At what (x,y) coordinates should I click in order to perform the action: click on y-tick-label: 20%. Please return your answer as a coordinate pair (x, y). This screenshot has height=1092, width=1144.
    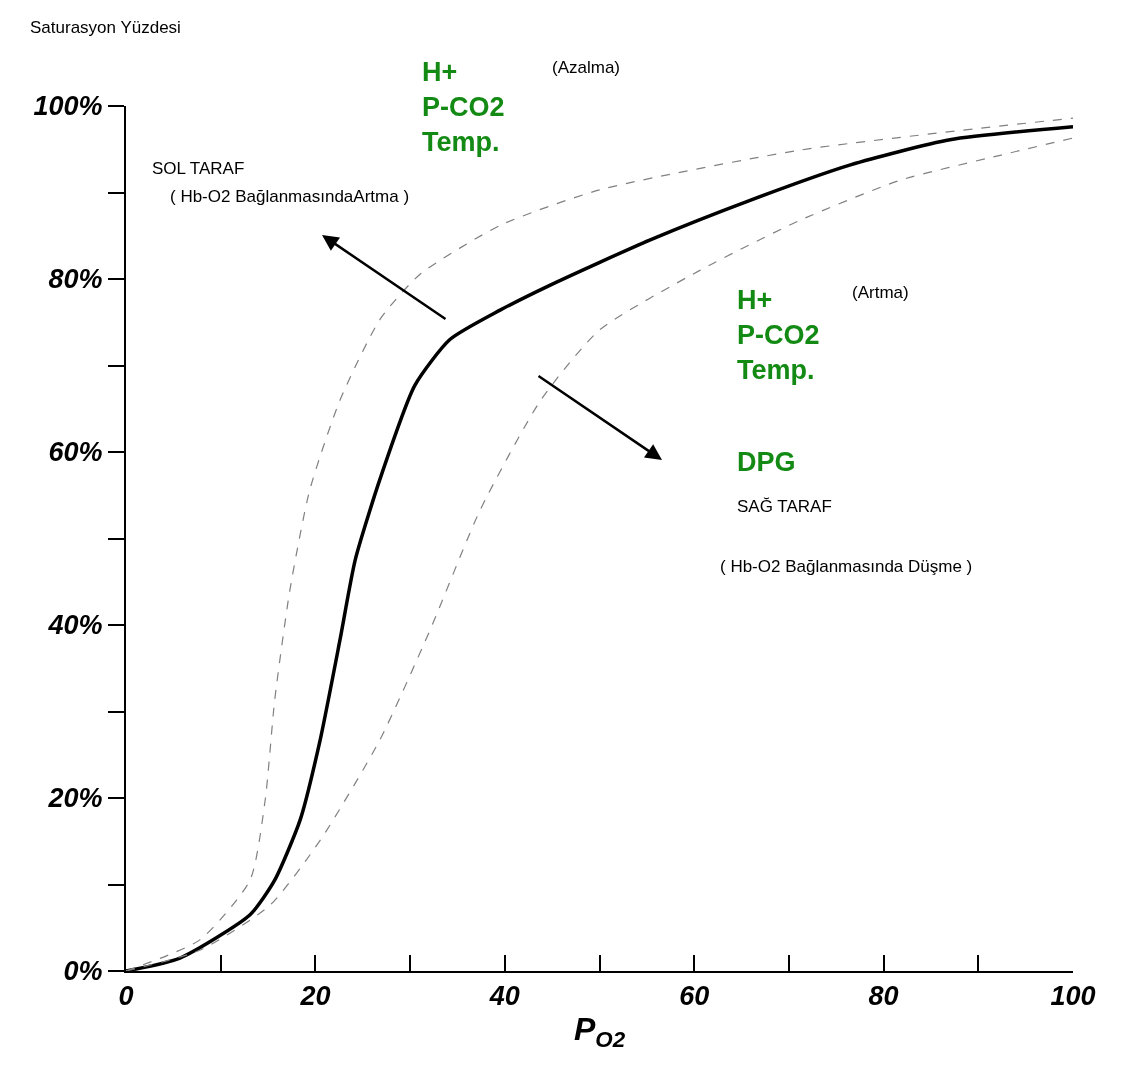
    Looking at the image, I should click on (75, 798).